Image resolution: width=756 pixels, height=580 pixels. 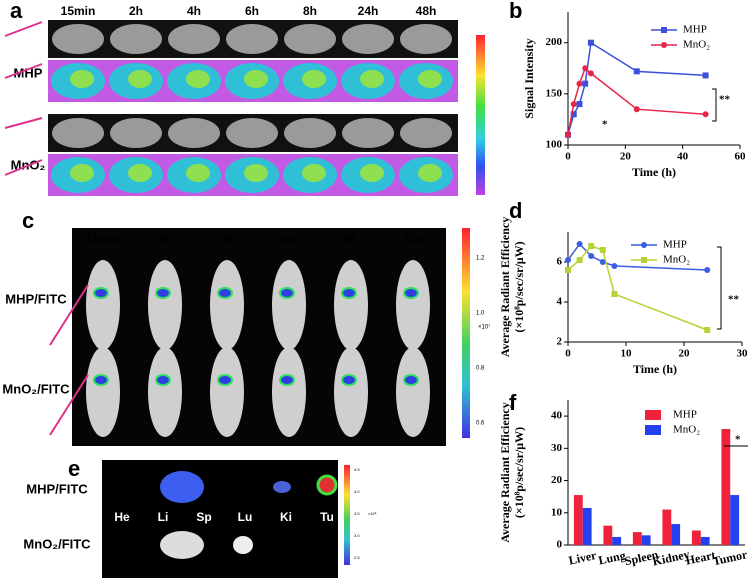 I want to click on organ-label: Ki, so click(x=286, y=517).